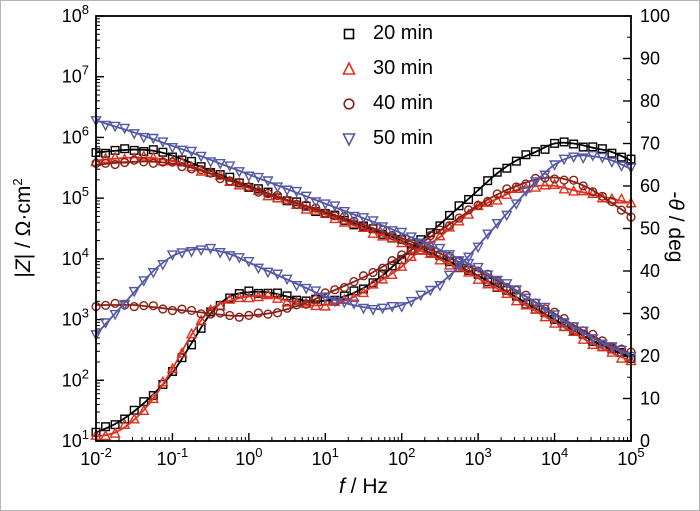 The image size is (700, 511). I want to click on y-right-tick-label: 90, so click(650, 59).